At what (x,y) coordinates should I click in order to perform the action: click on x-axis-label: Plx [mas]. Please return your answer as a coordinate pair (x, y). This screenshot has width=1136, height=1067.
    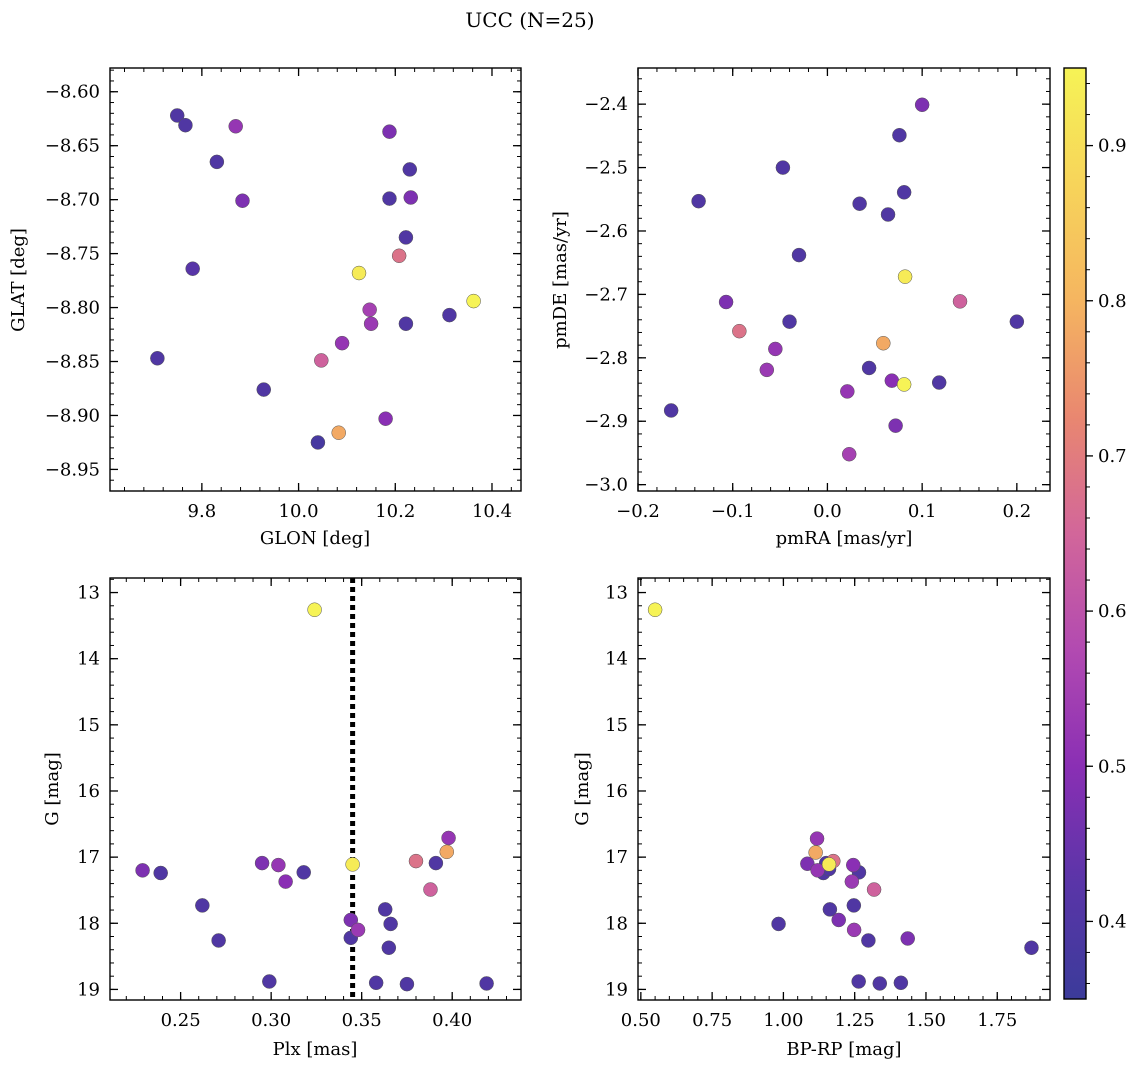
    Looking at the image, I should click on (315, 1049).